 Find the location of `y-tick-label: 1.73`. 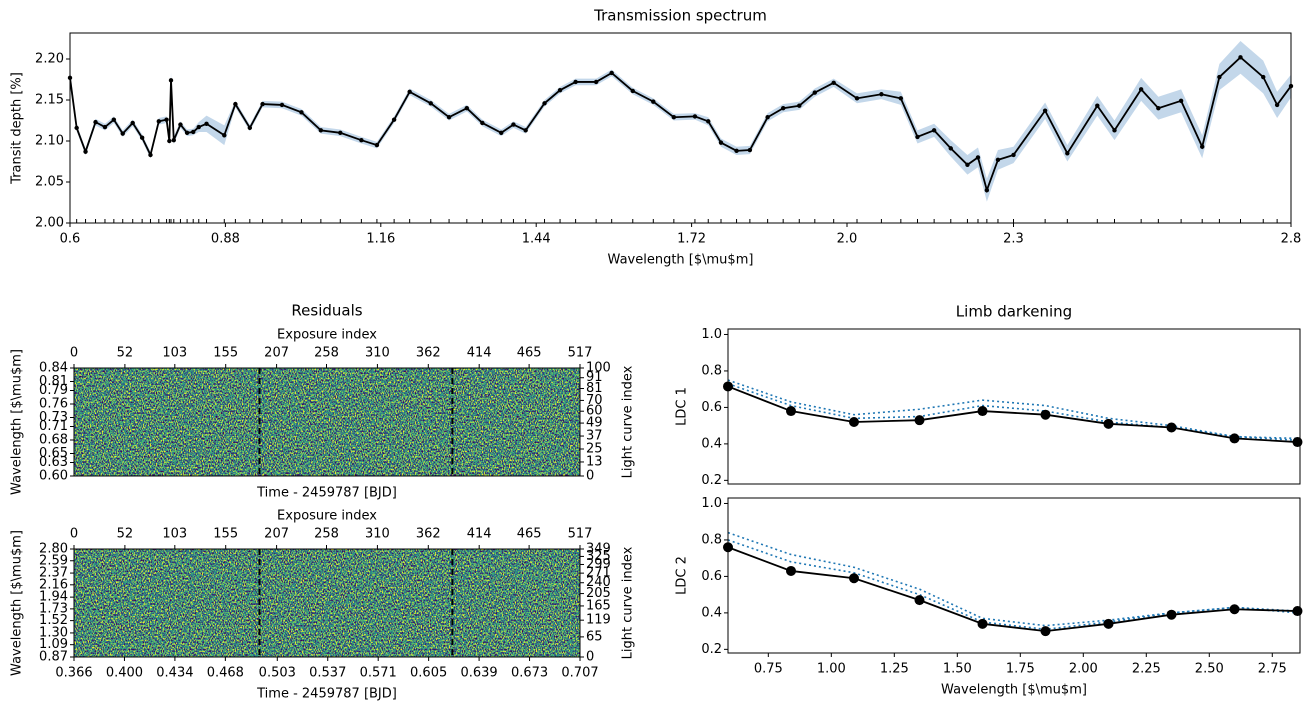

y-tick-label: 1.73 is located at coordinates (53, 608).